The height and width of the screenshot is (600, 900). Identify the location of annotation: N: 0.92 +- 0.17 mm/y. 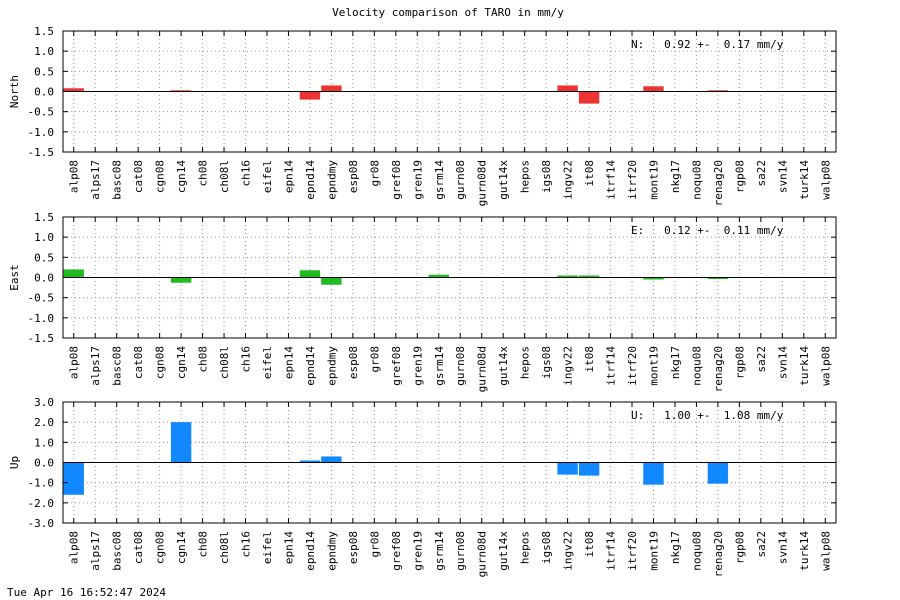
(707, 44).